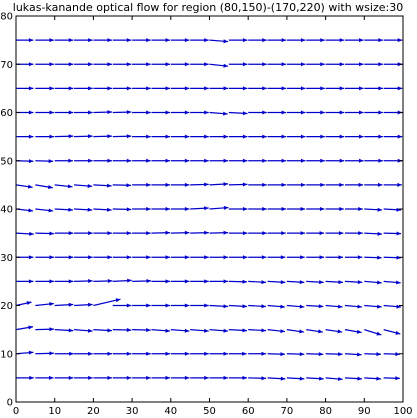 The image size is (417, 418). Describe the element at coordinates (364, 411) in the screenshot. I see `x-tick-label: 90` at that location.